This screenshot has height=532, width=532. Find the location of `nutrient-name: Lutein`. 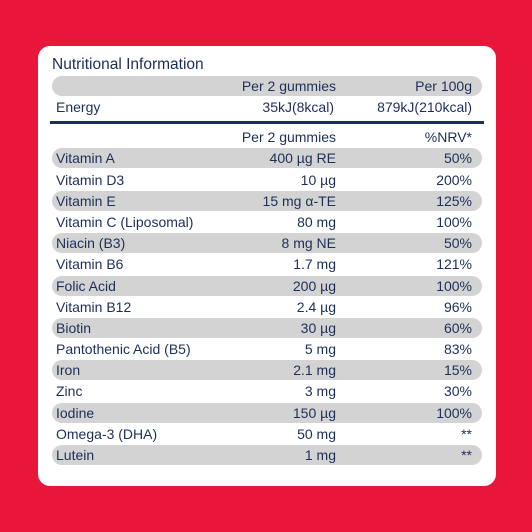

nutrient-name: Lutein is located at coordinates (75, 455).